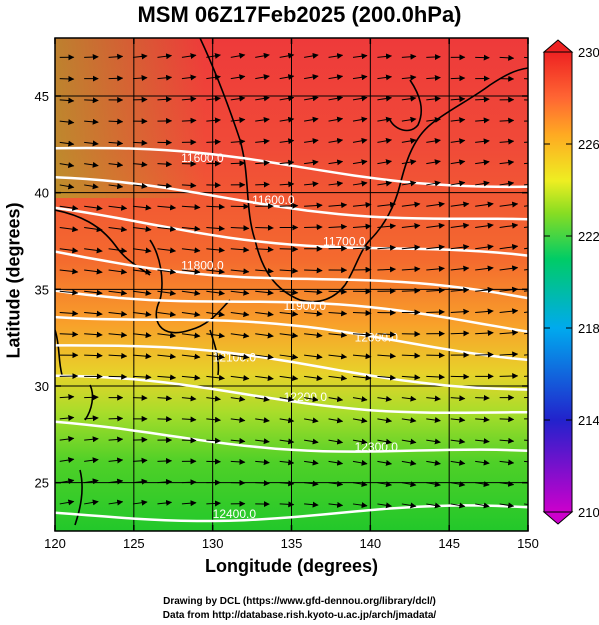  What do you see at coordinates (588, 144) in the screenshot?
I see `colorbar-tick-label: 226` at bounding box center [588, 144].